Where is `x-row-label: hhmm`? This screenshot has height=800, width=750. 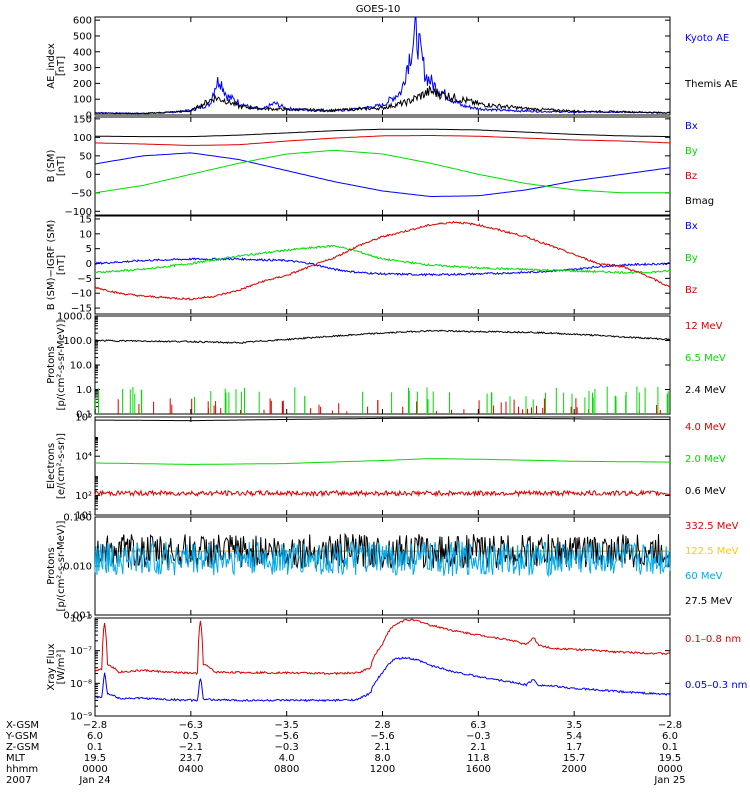 x-row-label: hhmm is located at coordinates (22, 769).